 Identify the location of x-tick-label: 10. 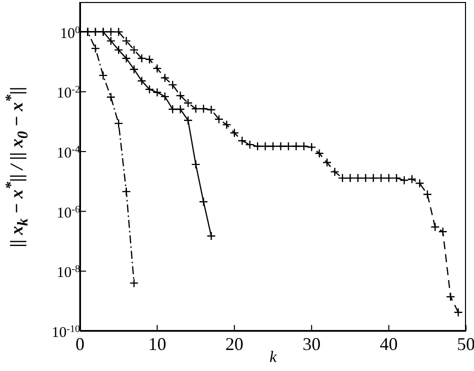
(157, 344).